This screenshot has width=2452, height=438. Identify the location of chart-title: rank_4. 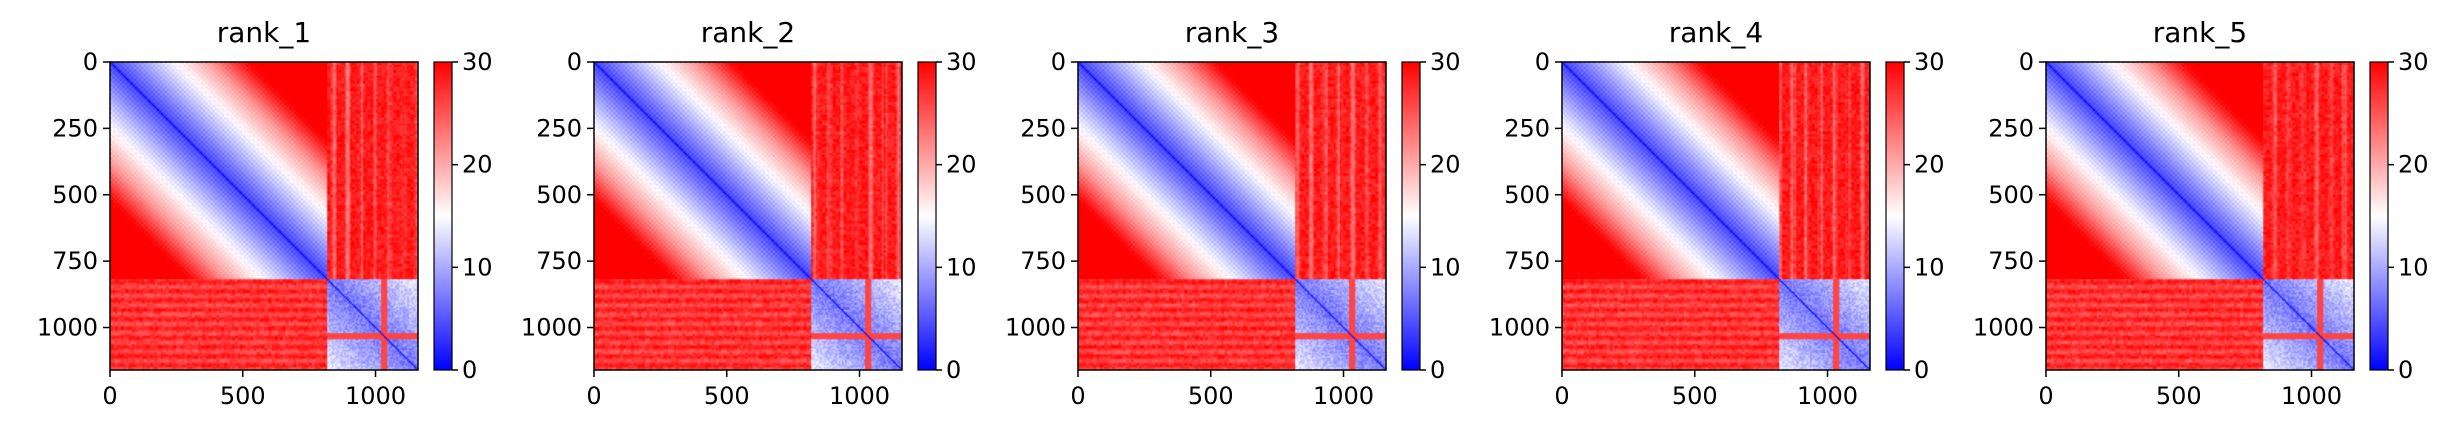
(1716, 32).